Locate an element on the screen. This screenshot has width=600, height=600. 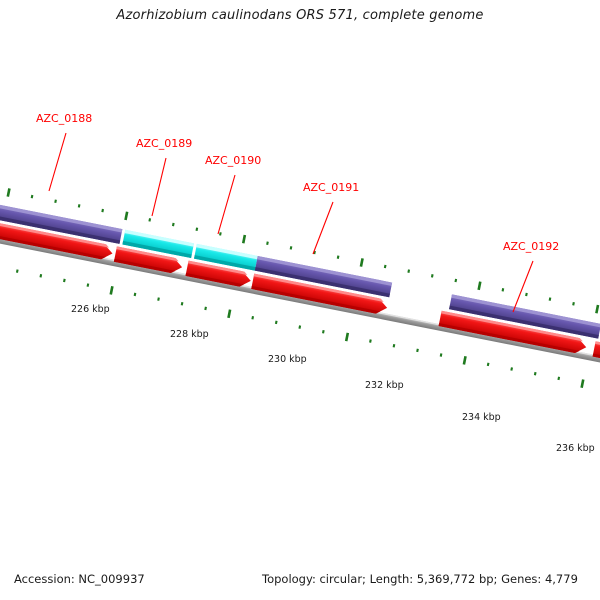
scale-tick-label: 234 kbp is located at coordinates (481, 417).